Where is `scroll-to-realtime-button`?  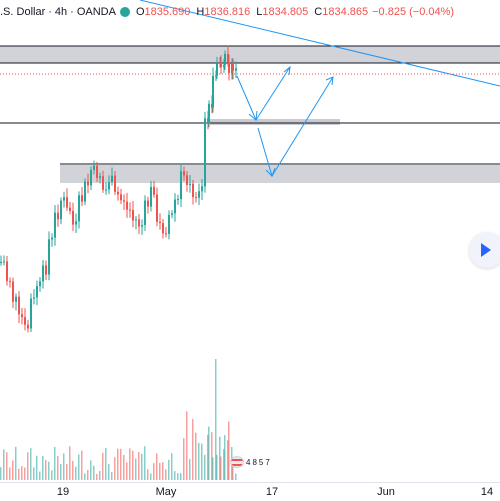 scroll-to-realtime-button is located at coordinates (484, 250).